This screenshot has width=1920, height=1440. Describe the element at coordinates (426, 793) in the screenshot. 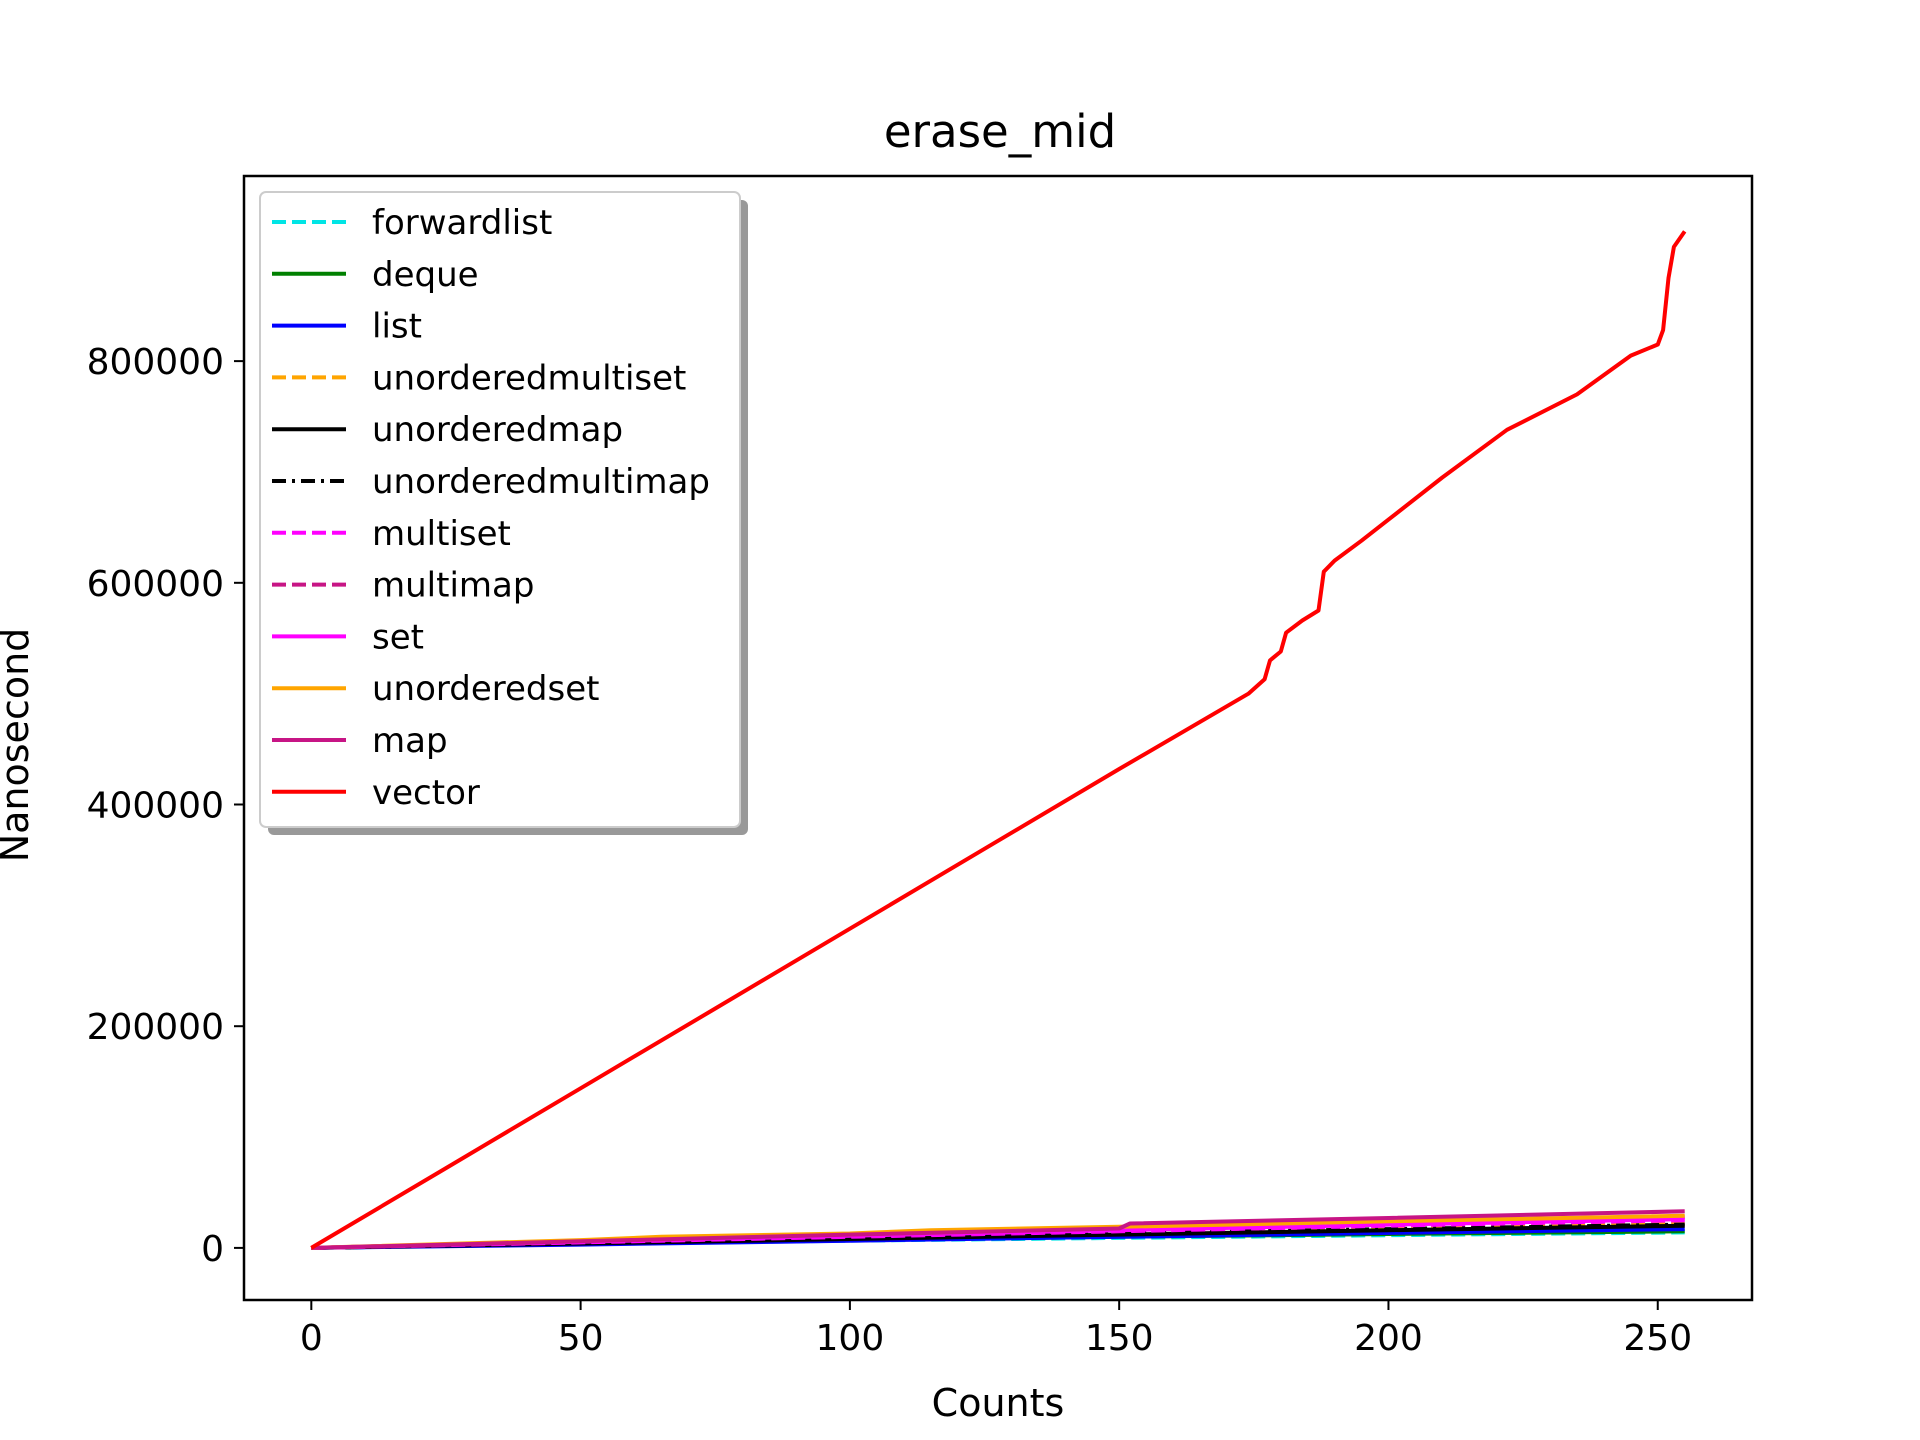

I see `legend-label-vector: vector` at that location.